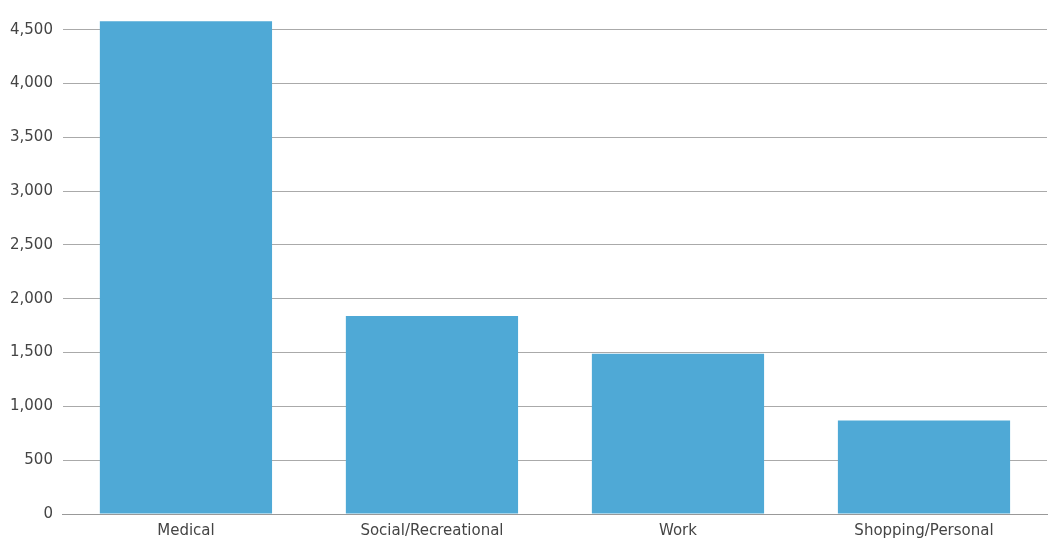 The height and width of the screenshot is (548, 1049). I want to click on y-tick-label: 500, so click(38, 459).